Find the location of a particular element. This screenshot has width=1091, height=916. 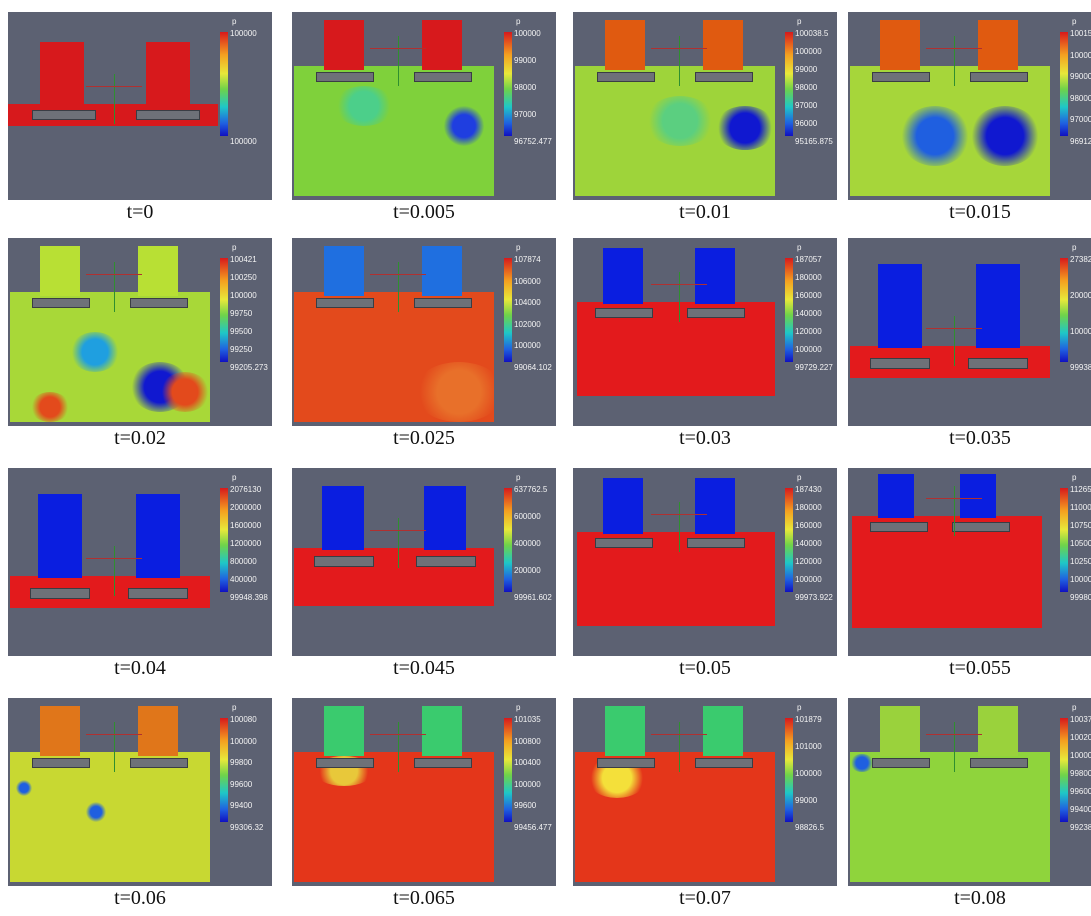

legend-tick: 95165.875 is located at coordinates (814, 141).